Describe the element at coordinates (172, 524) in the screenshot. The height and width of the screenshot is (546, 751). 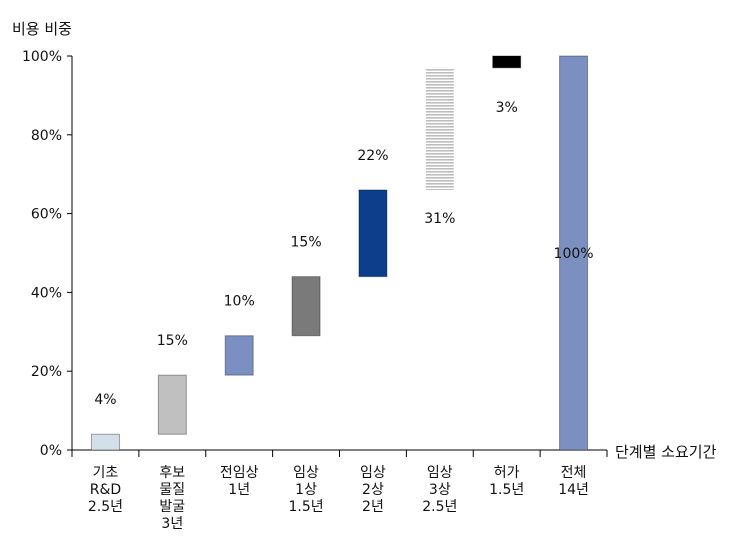
I see `category-label: 3년` at that location.